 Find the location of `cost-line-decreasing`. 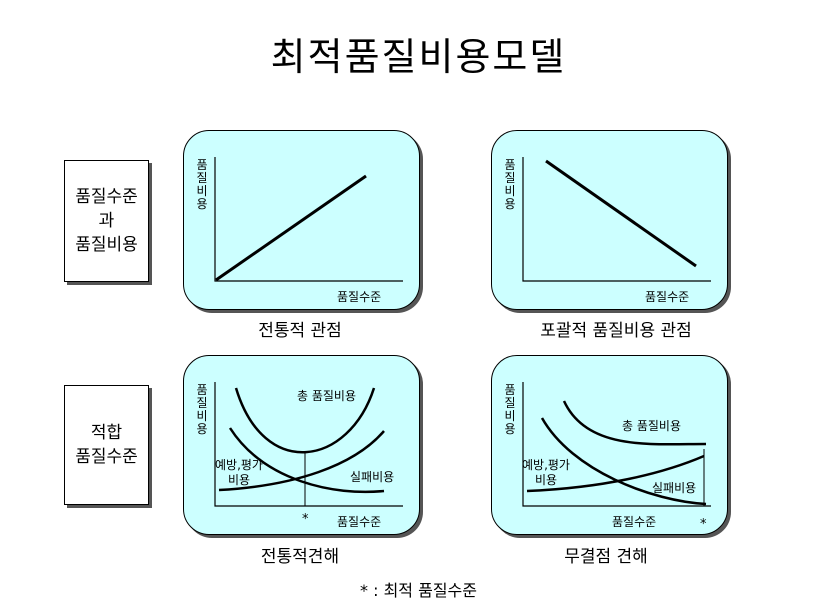

cost-line-decreasing is located at coordinates (621, 213).